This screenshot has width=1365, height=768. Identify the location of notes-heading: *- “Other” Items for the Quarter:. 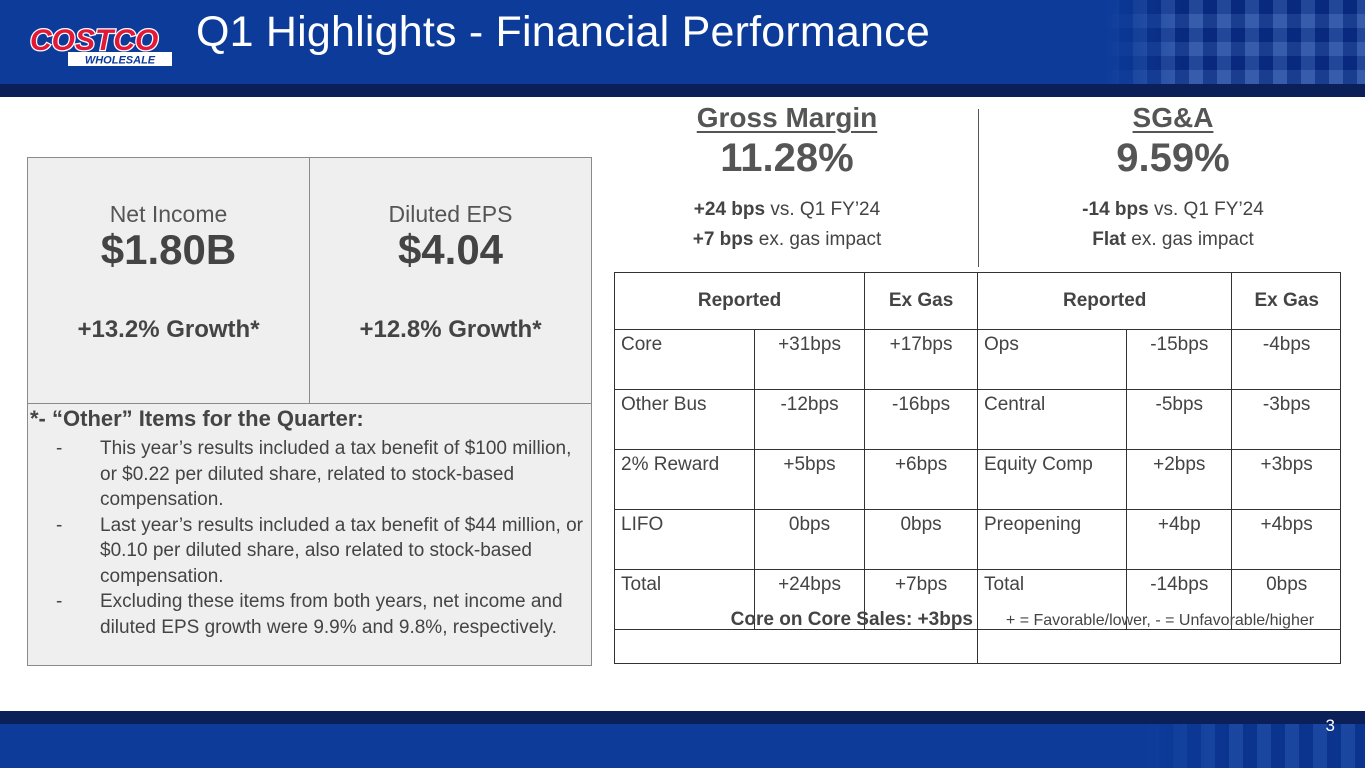
(197, 418).